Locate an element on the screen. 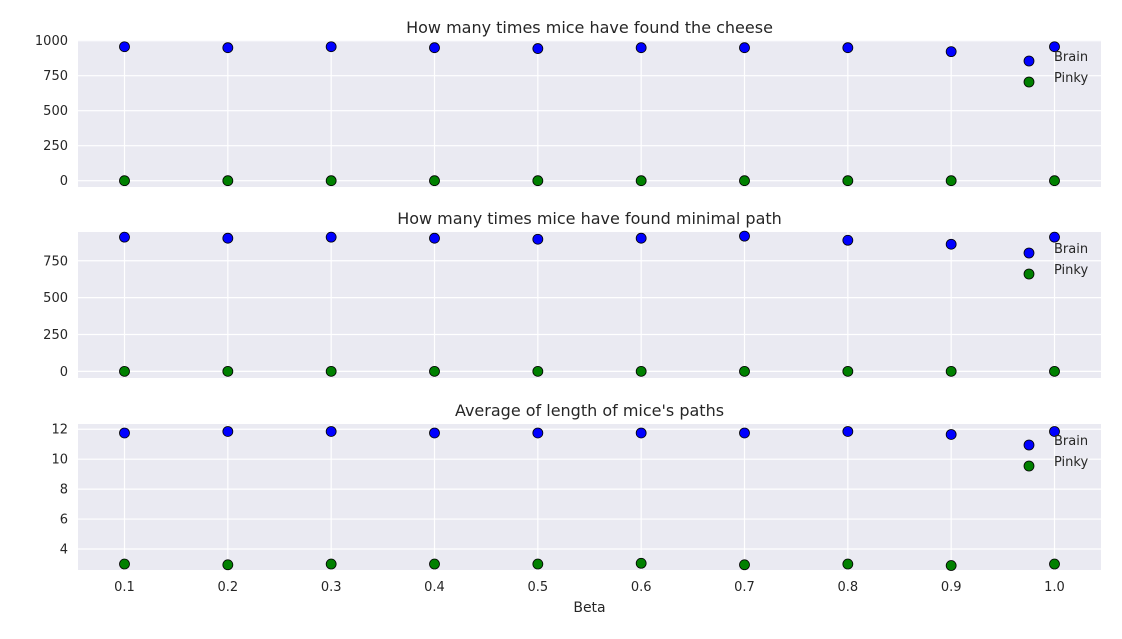 Image resolution: width=1122 pixels, height=639 pixels. x-tick-label: 0.5 is located at coordinates (537, 587).